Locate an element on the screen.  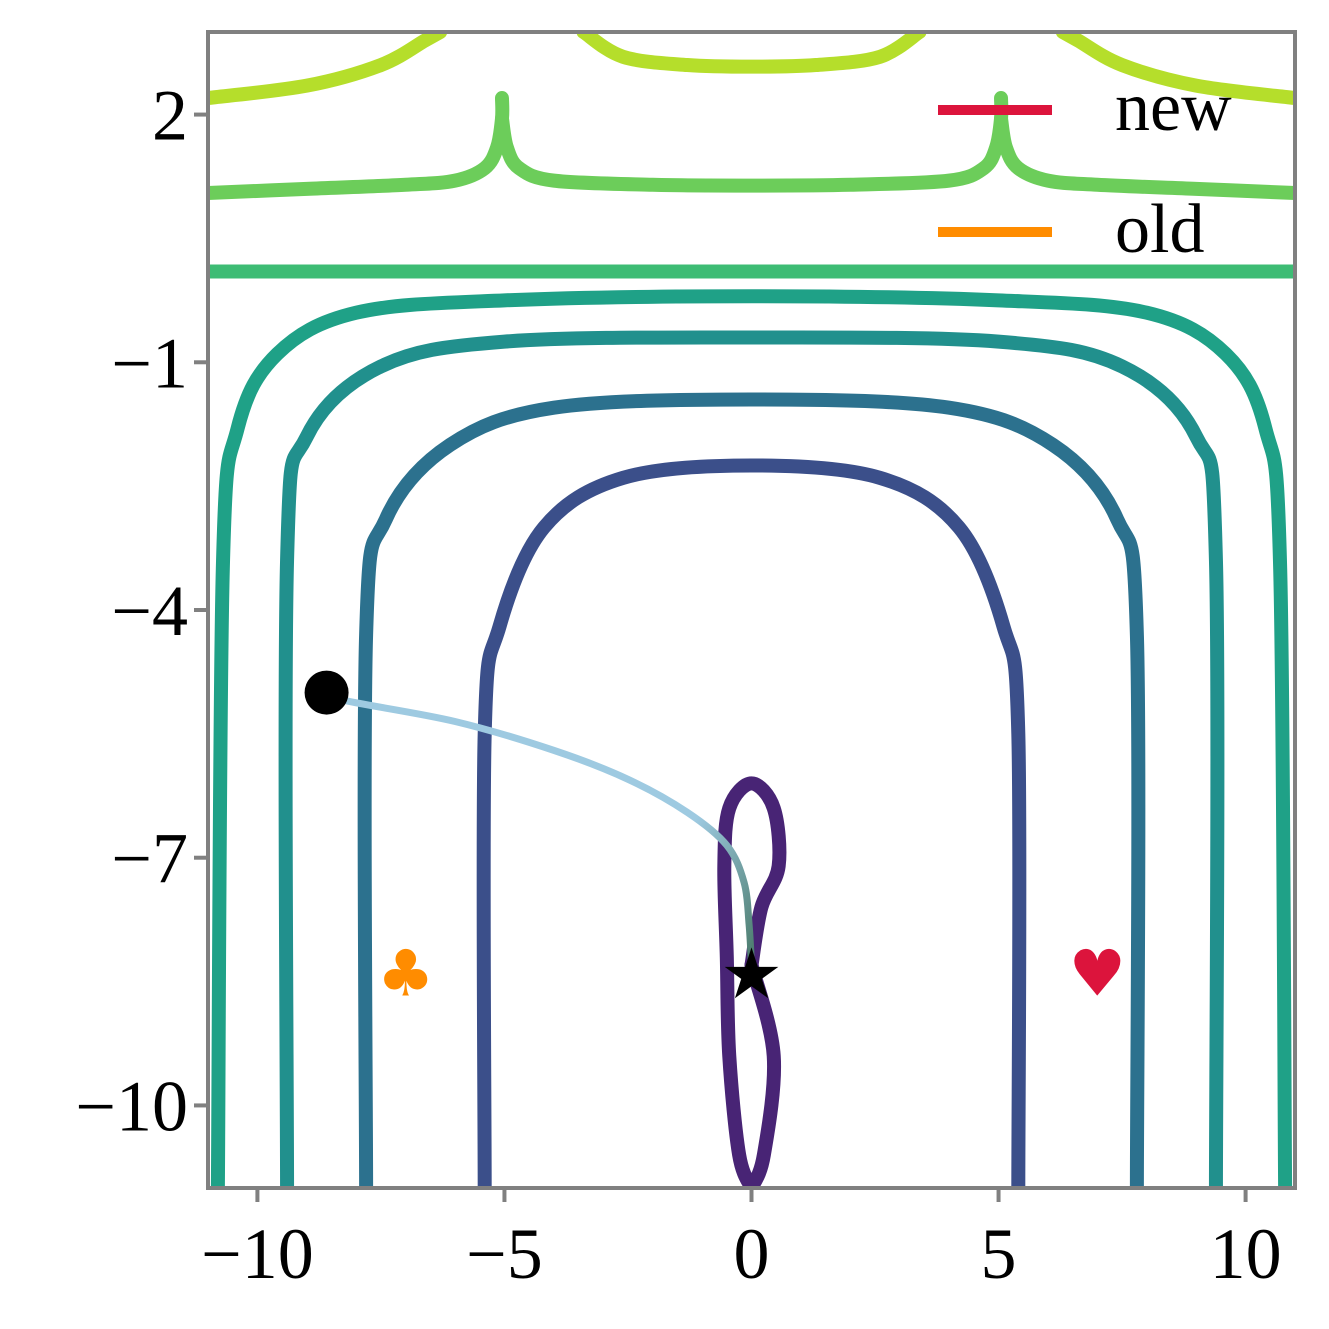
x-tick-label: 0 is located at coordinates (752, 1254).